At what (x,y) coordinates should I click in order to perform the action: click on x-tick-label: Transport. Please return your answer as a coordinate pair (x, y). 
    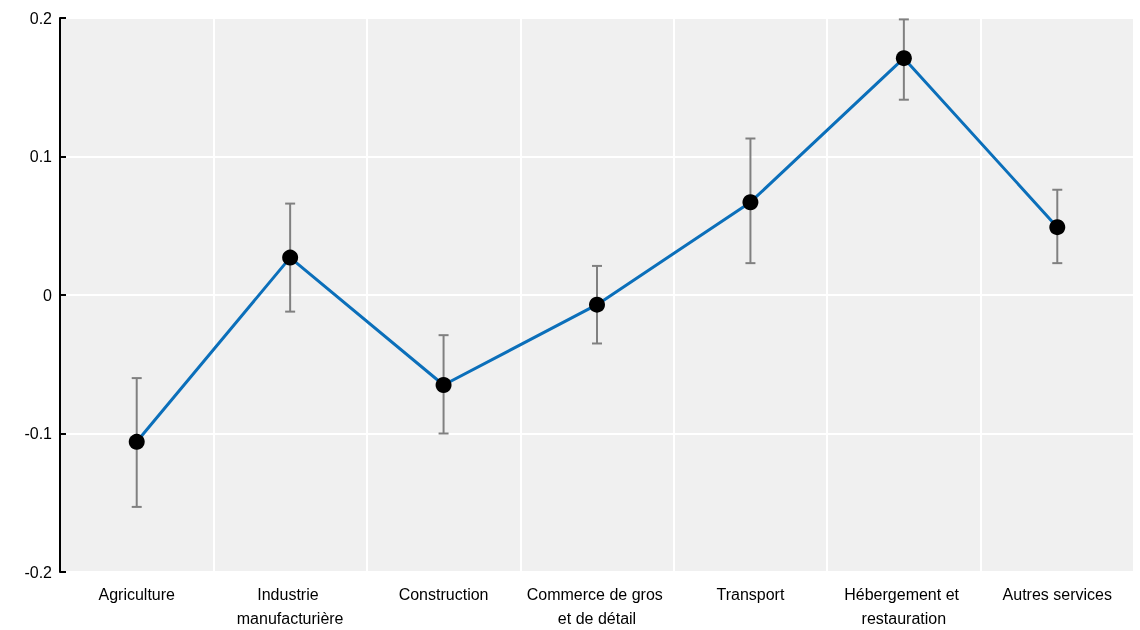
    Looking at the image, I should click on (750, 594).